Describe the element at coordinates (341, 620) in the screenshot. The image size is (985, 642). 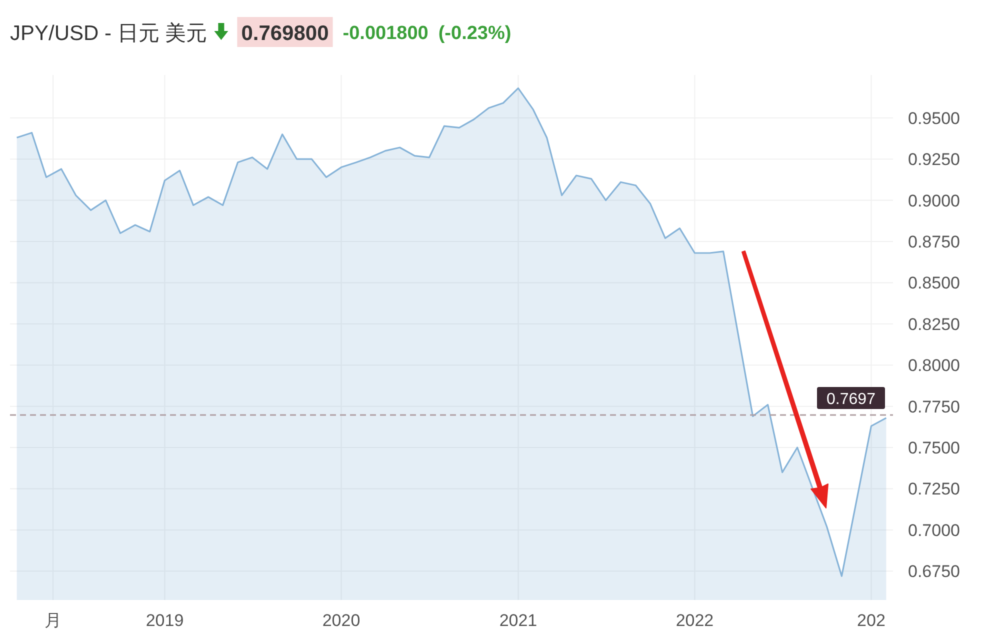
I see `x-tick-label: 2020` at that location.